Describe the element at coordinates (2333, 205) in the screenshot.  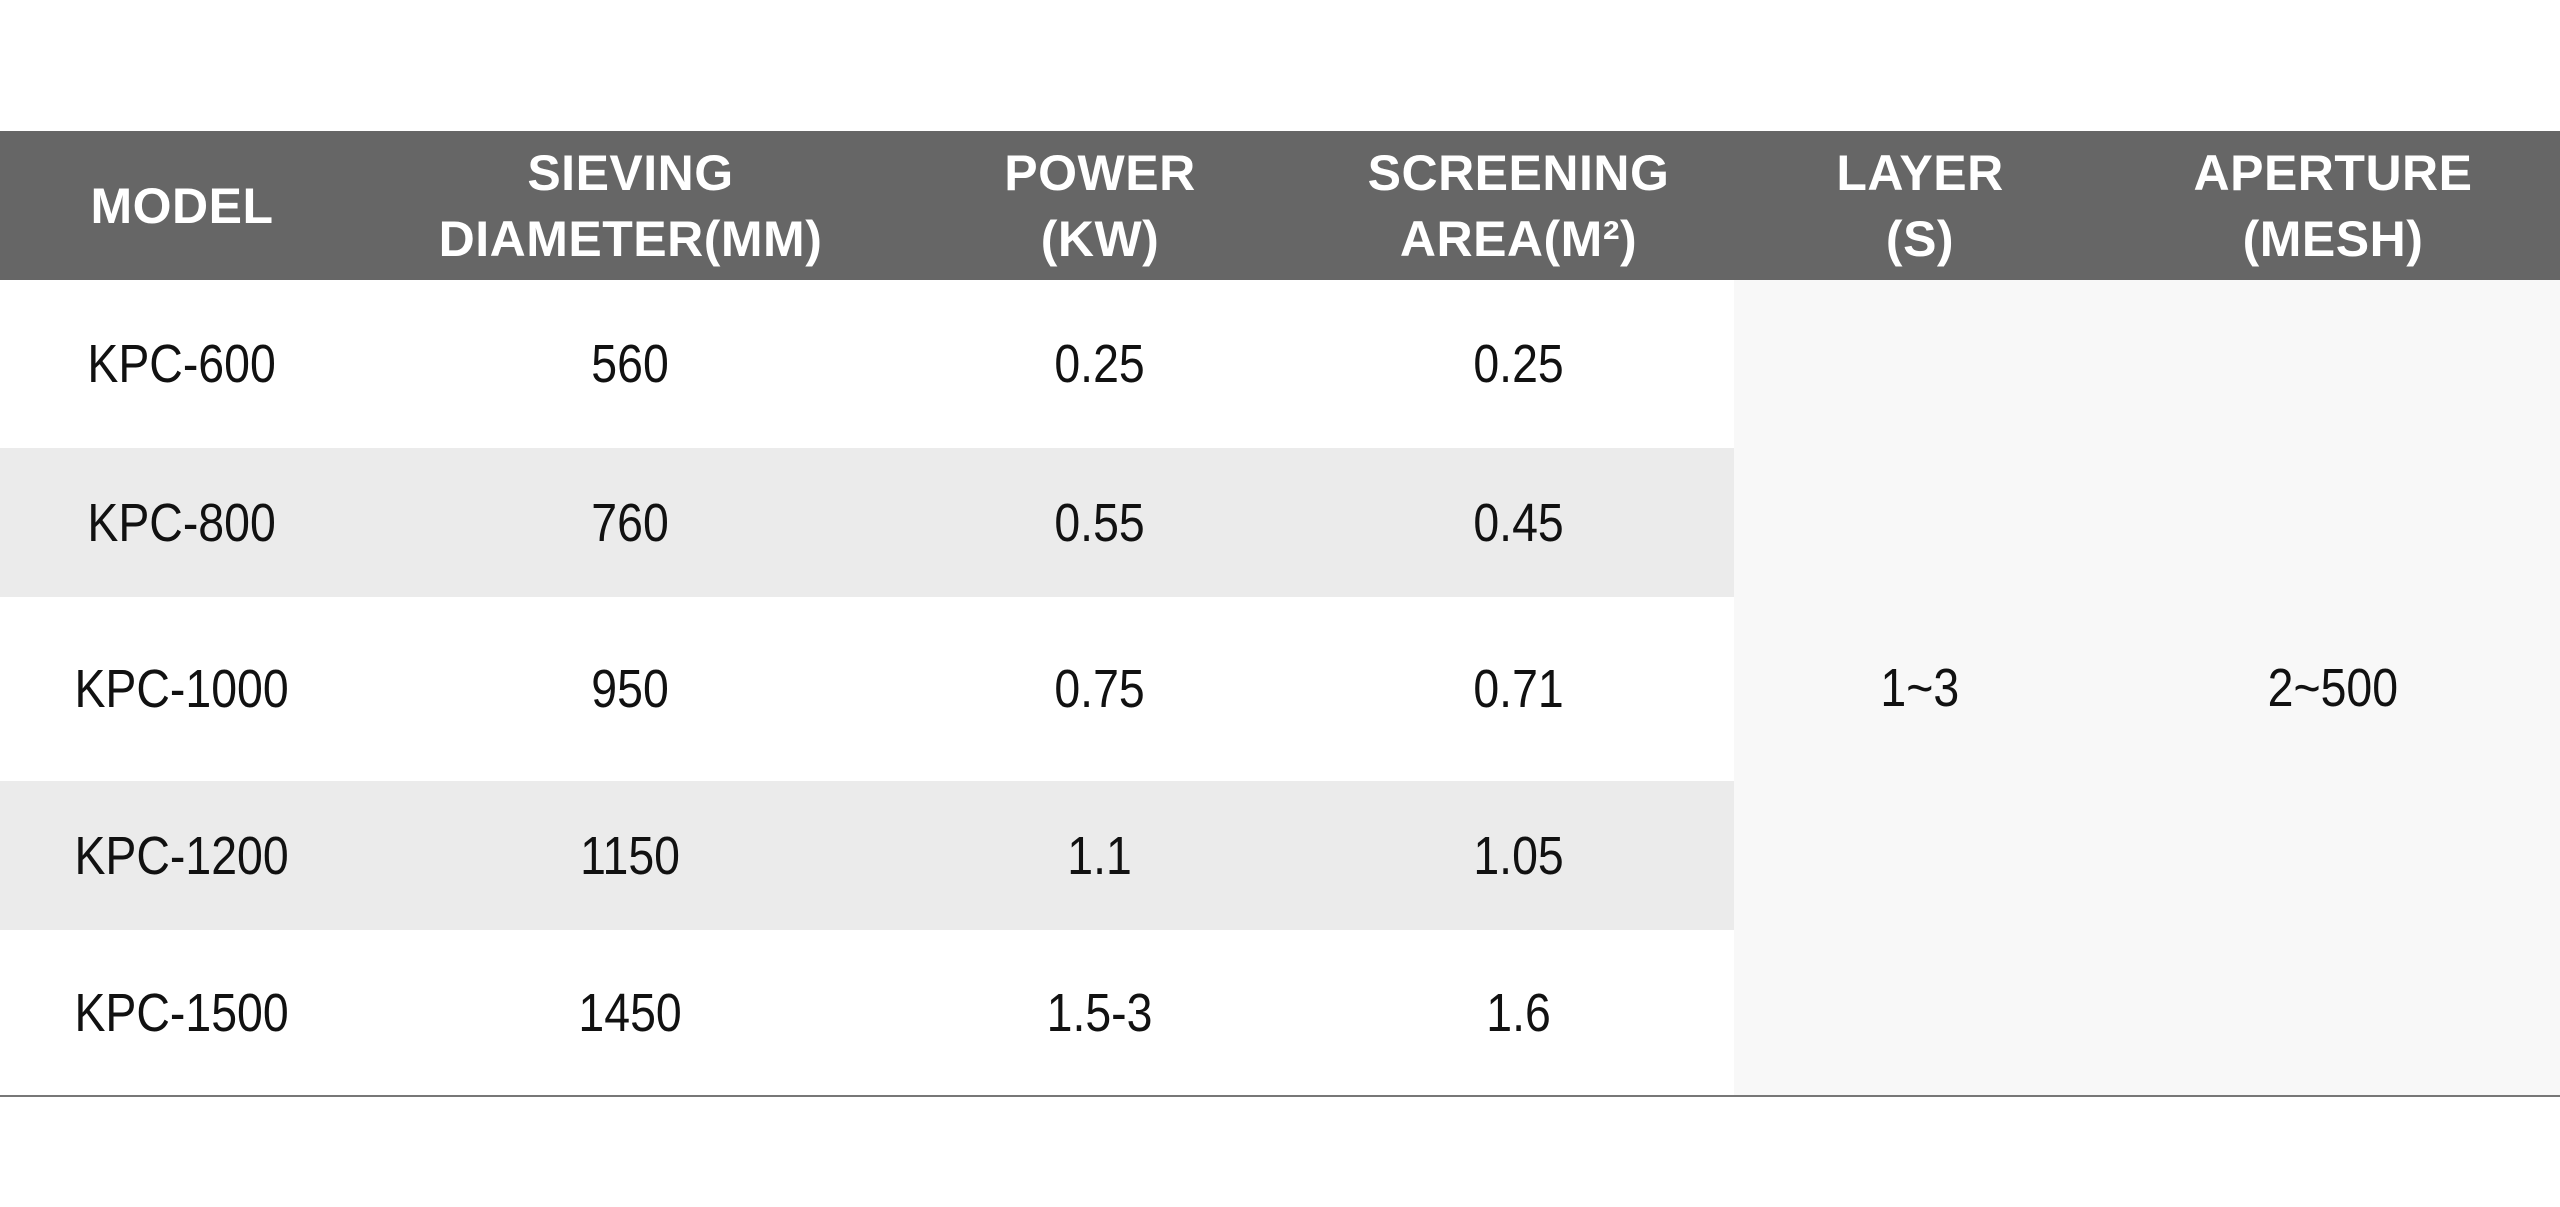
I see `header-aperture: APERTURE (MESH)` at that location.